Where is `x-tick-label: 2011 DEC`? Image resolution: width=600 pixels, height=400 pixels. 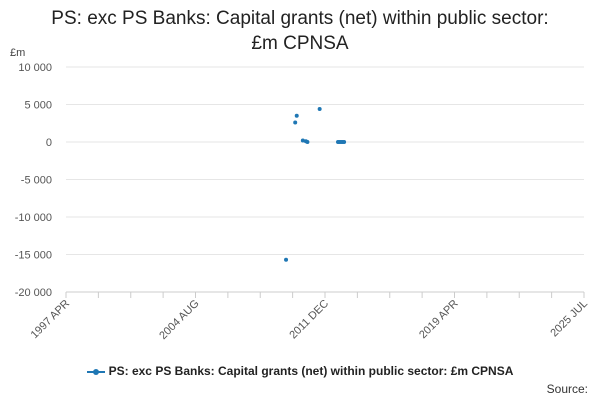 x-tick-label: 2011 DEC is located at coordinates (309, 320).